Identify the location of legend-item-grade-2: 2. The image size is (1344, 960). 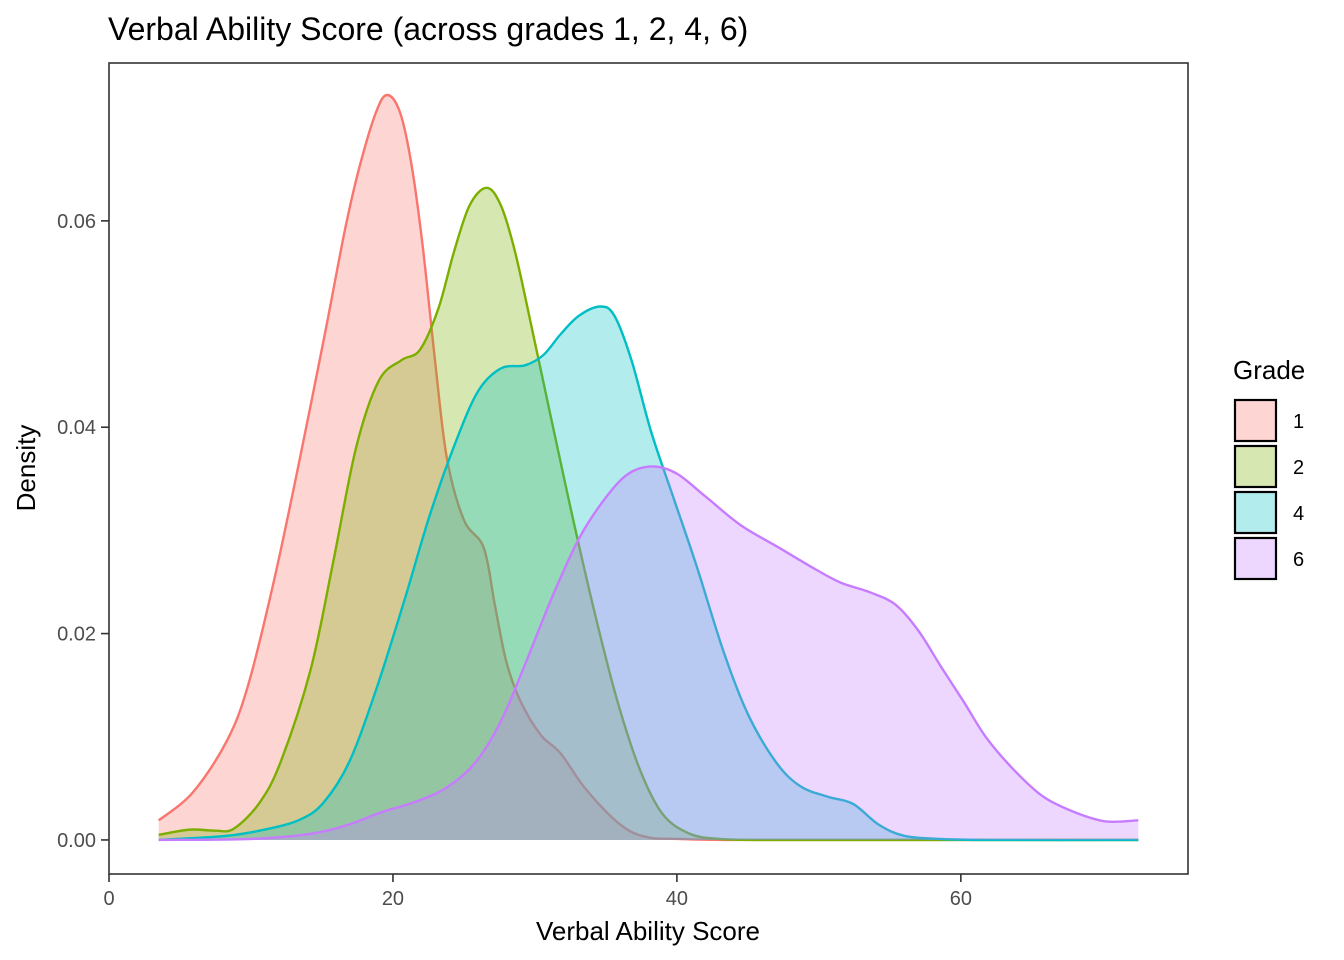
(1268, 466).